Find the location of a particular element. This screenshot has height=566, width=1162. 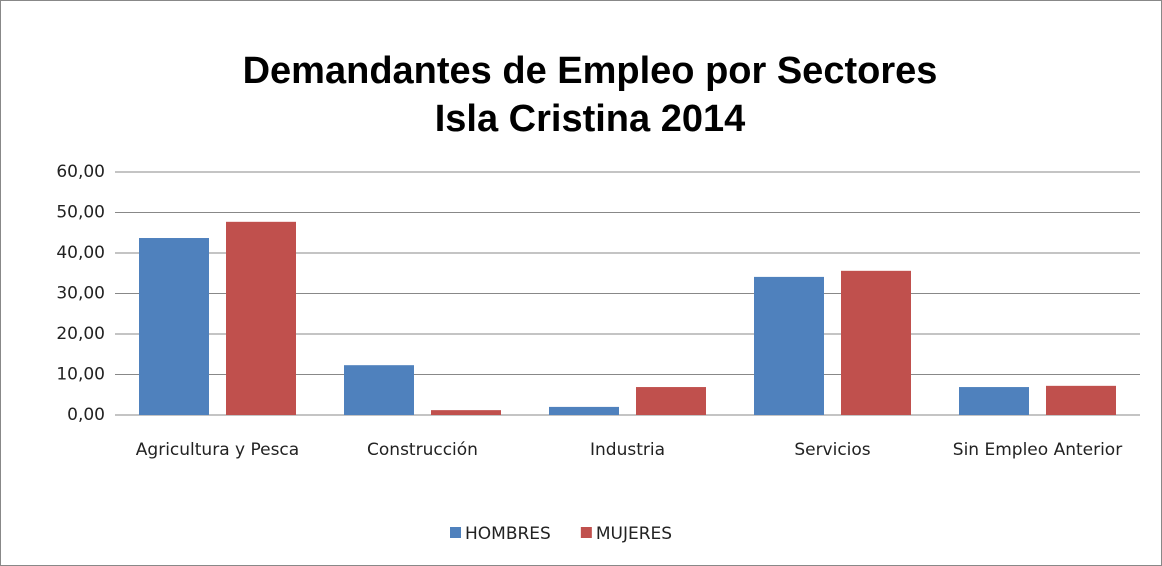

y-tick-label: 10,00 is located at coordinates (80, 375).